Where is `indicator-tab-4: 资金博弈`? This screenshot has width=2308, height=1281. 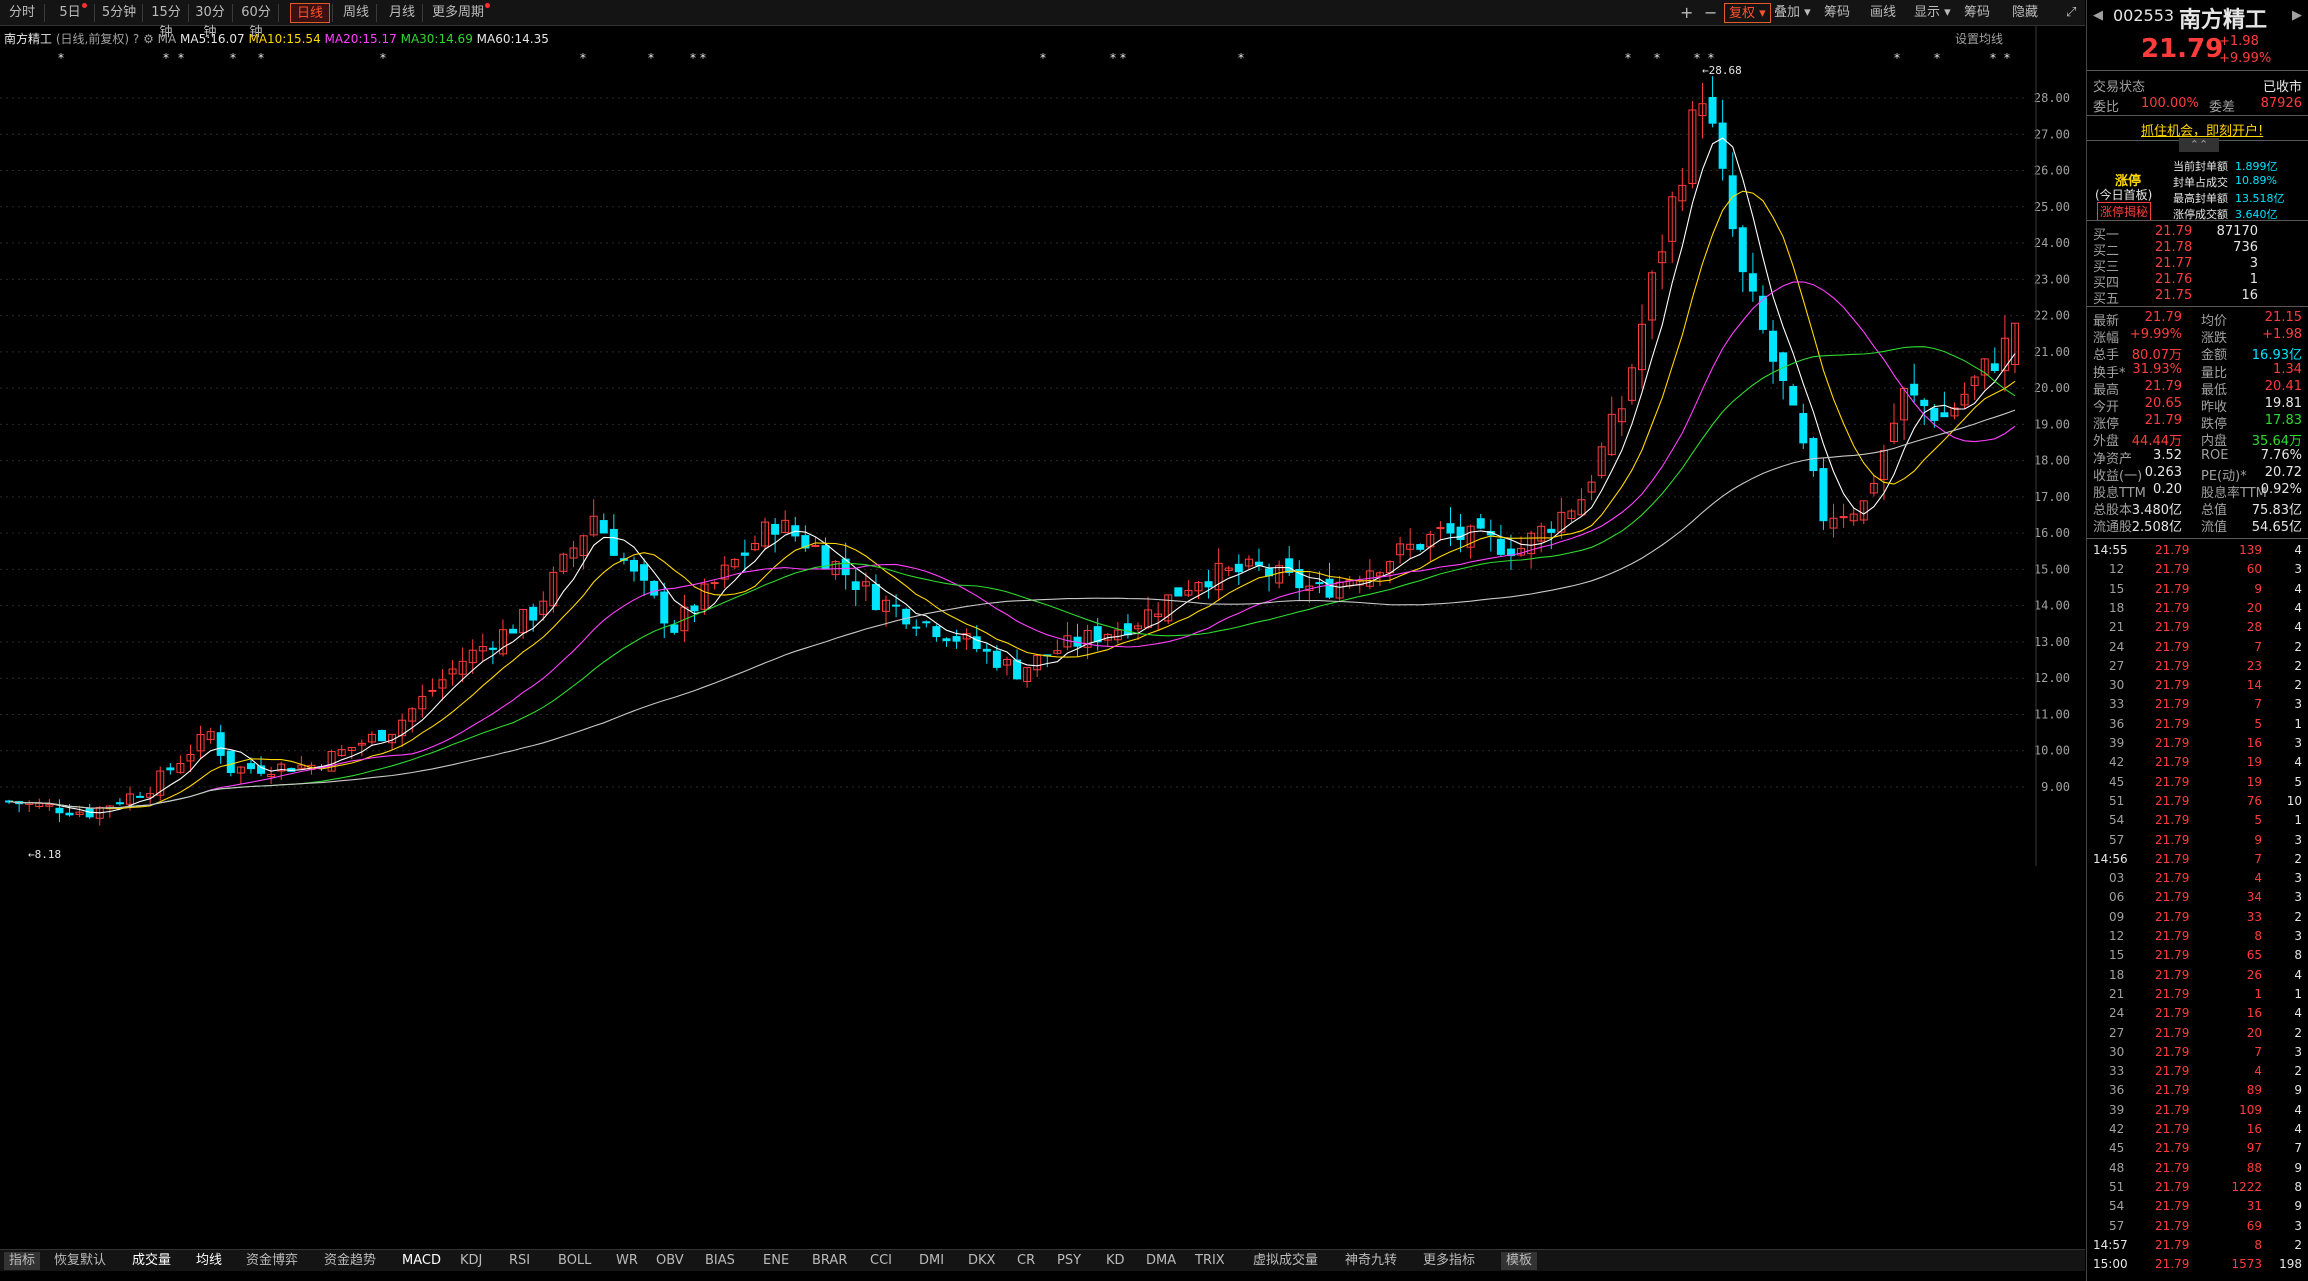
indicator-tab-4: 资金博弈 is located at coordinates (272, 1260).